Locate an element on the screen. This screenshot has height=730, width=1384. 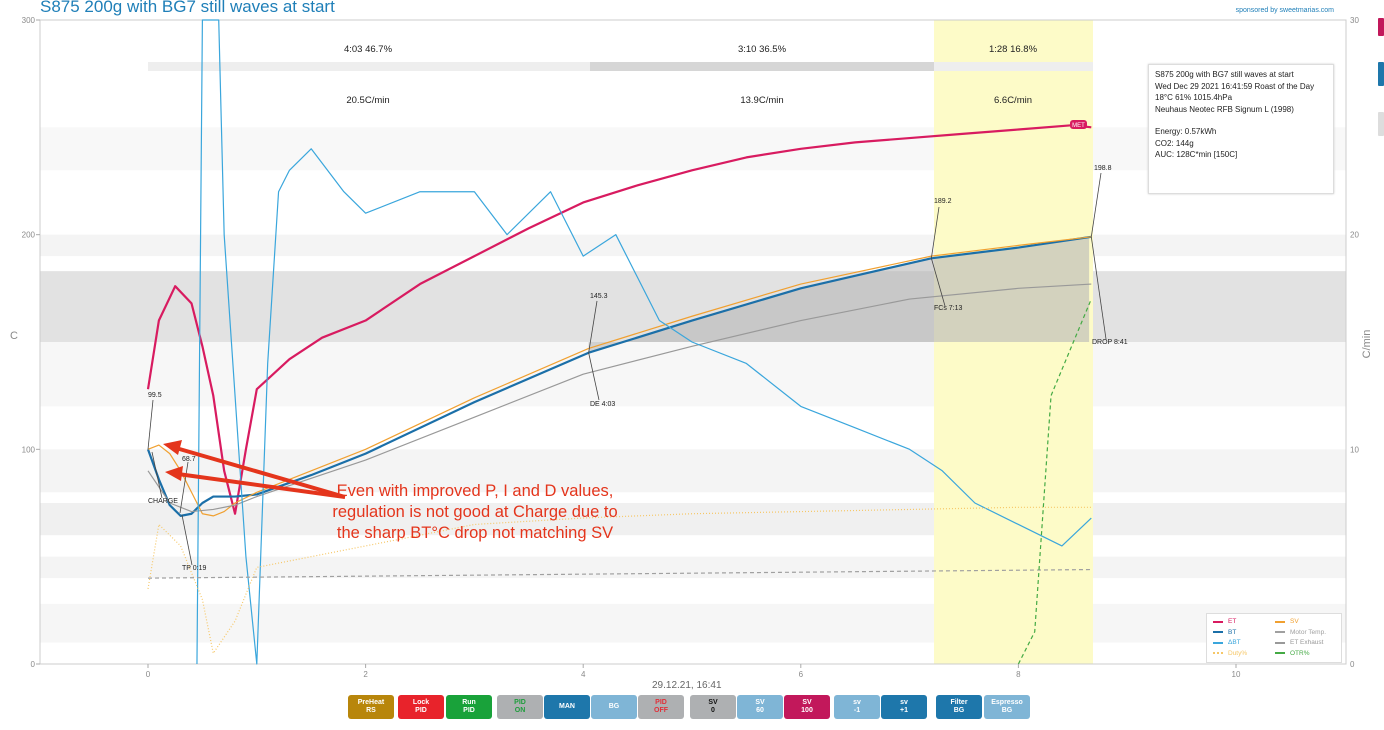
button-man: MAN is located at coordinates (567, 707).